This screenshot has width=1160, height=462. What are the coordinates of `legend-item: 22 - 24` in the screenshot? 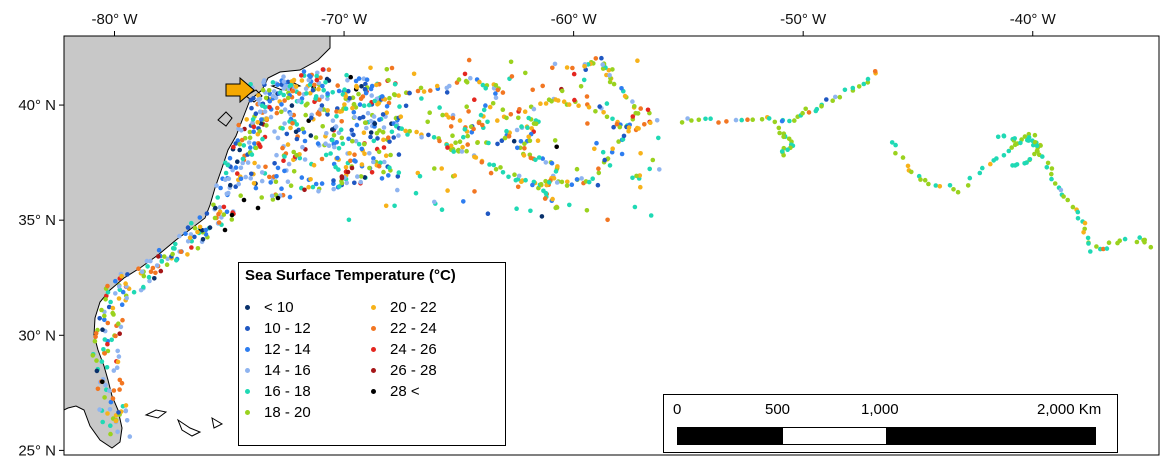 It's located at (404, 328).